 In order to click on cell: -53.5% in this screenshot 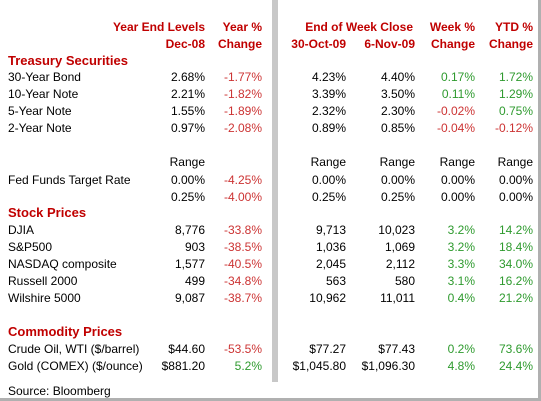, I will do `click(242, 349)`.